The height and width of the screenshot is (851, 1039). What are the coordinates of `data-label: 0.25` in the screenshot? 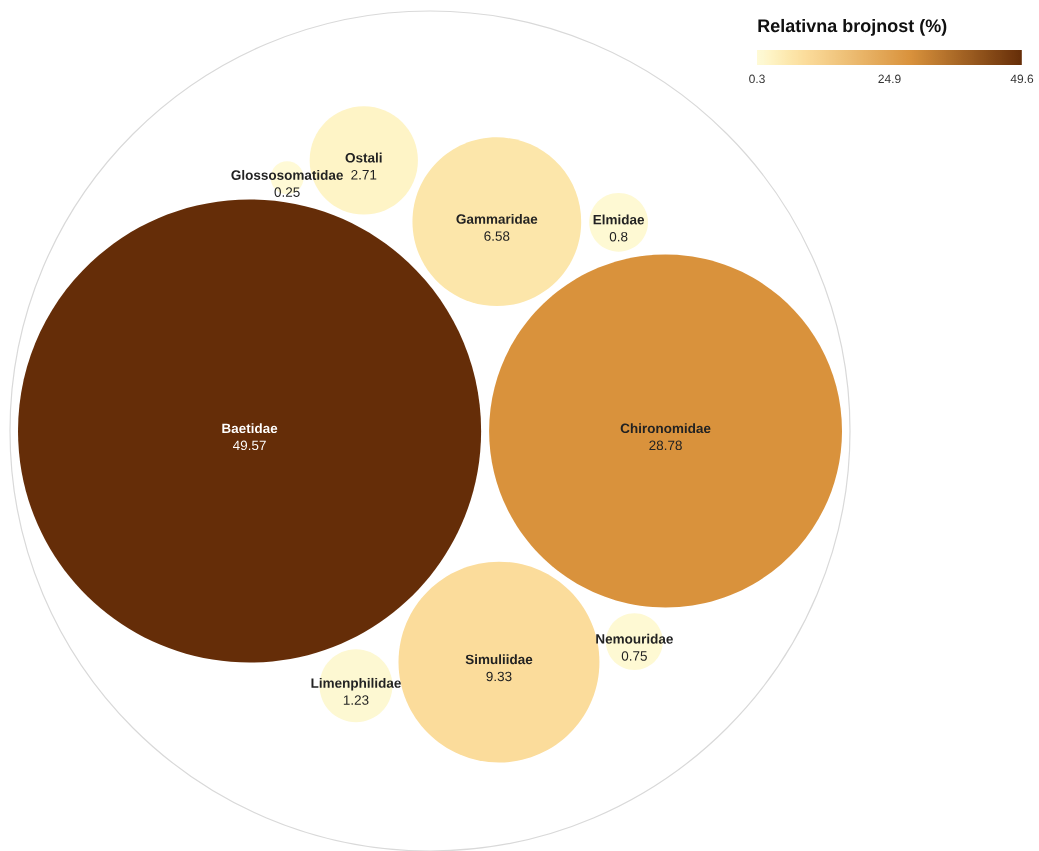 It's located at (287, 192).